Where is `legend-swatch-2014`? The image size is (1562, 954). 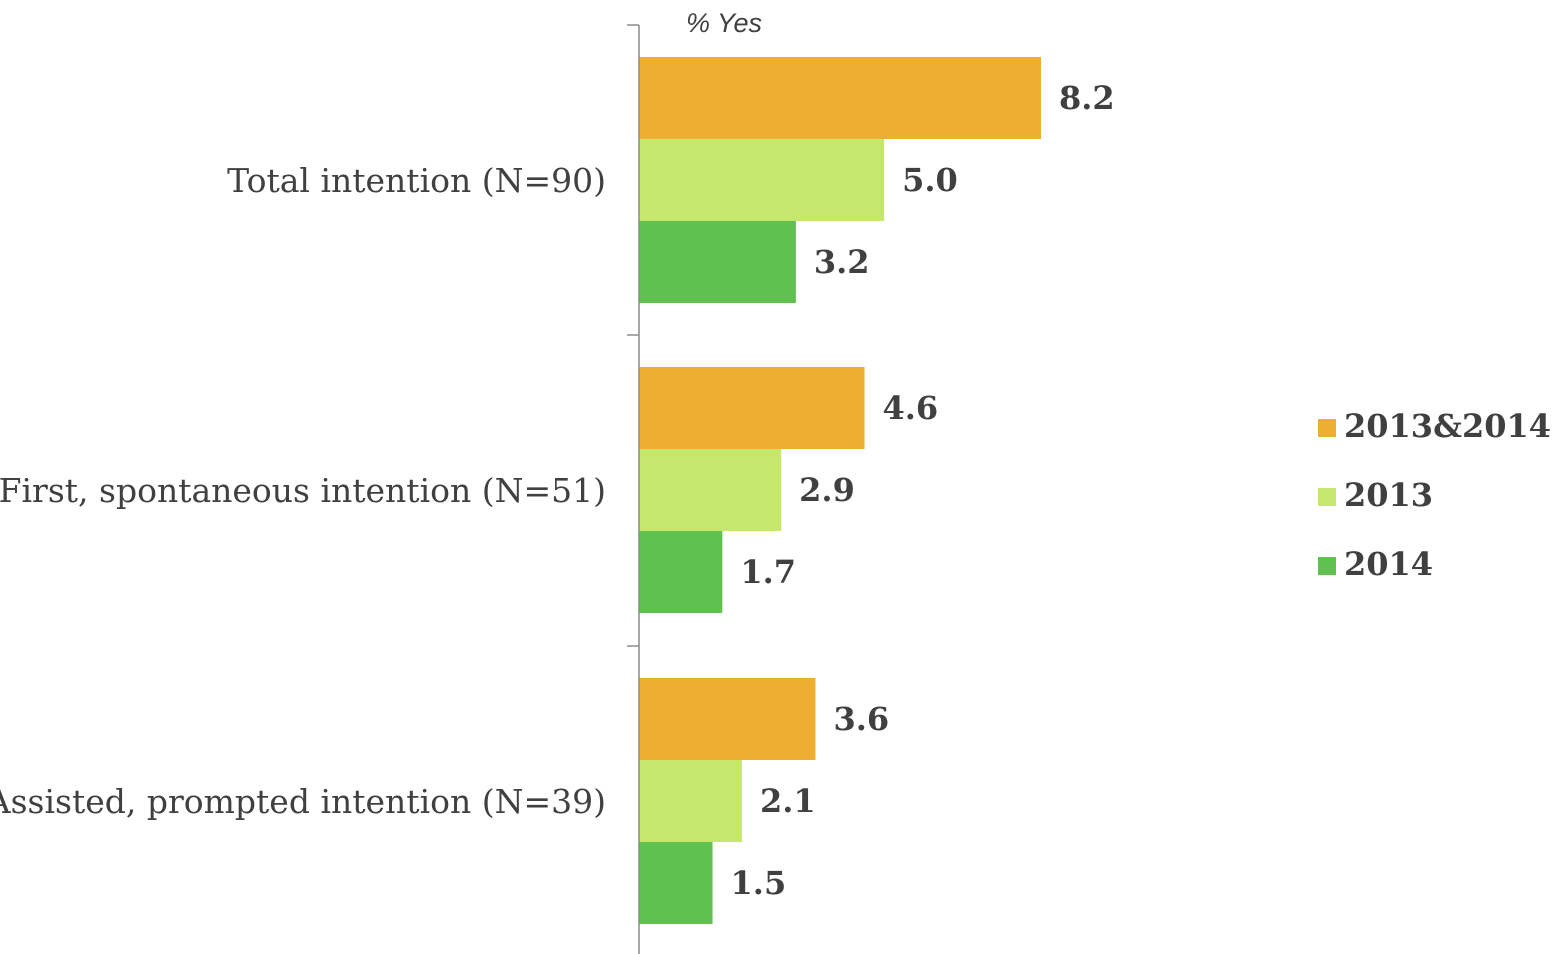 legend-swatch-2014 is located at coordinates (1327, 566).